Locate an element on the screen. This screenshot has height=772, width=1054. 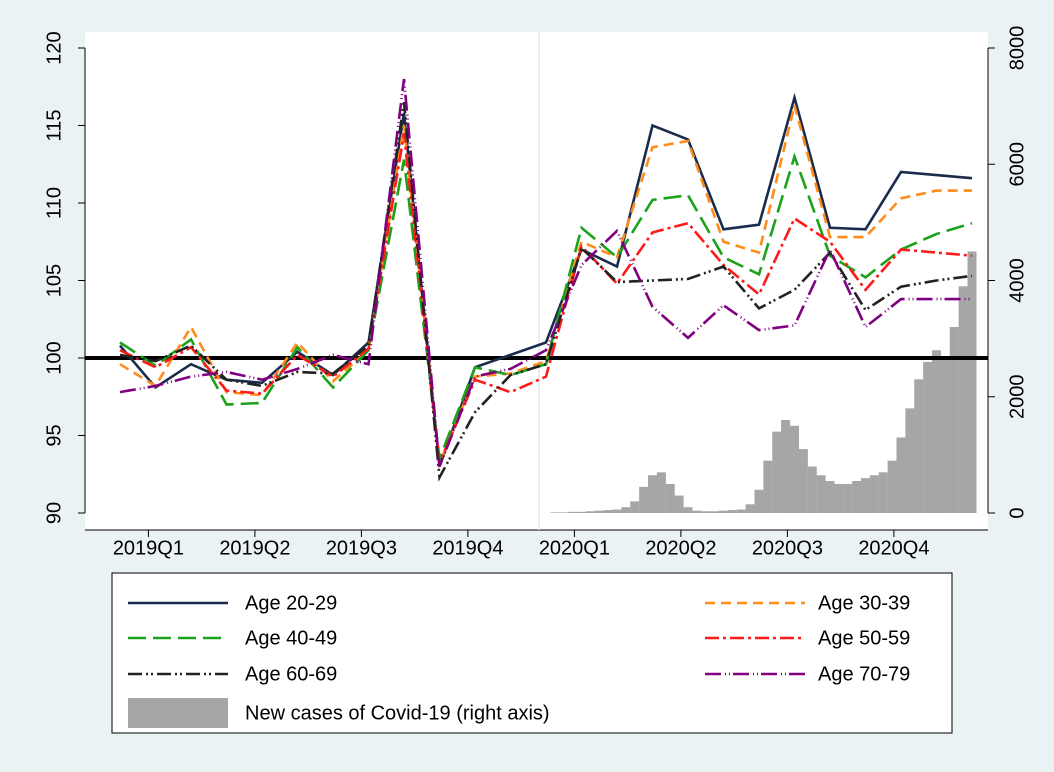
x-tick-label: 2020Q1 is located at coordinates (574, 548).